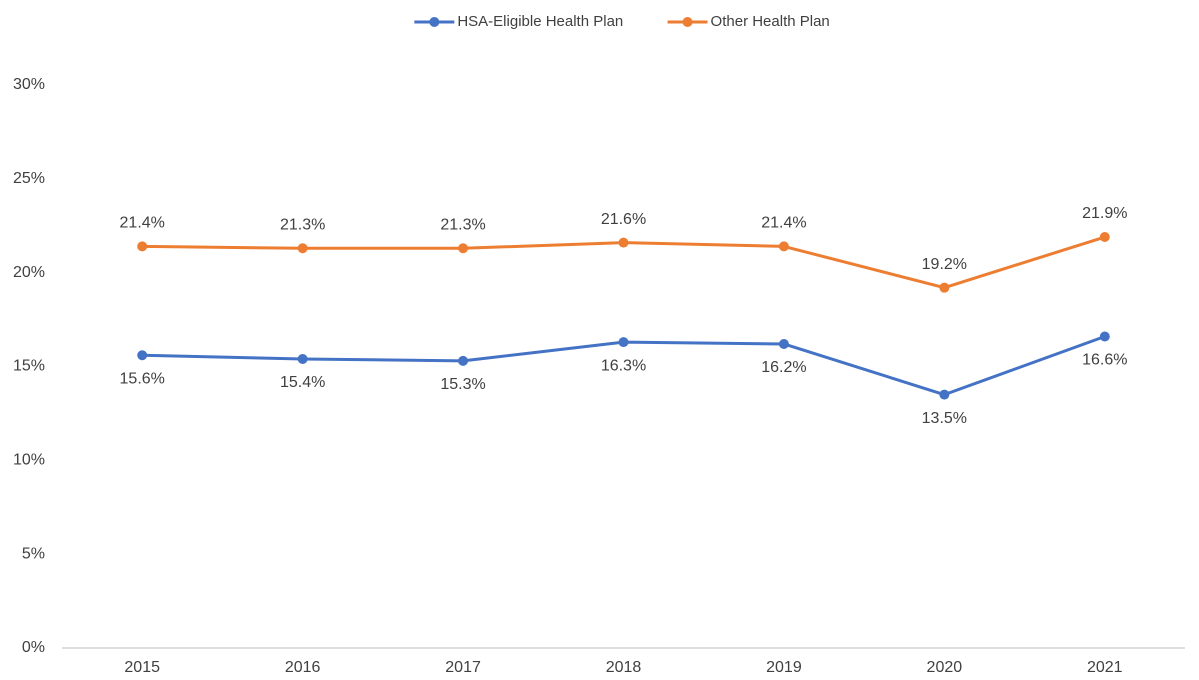 This screenshot has height=680, width=1199. I want to click on data-label: 16.3%, so click(623, 365).